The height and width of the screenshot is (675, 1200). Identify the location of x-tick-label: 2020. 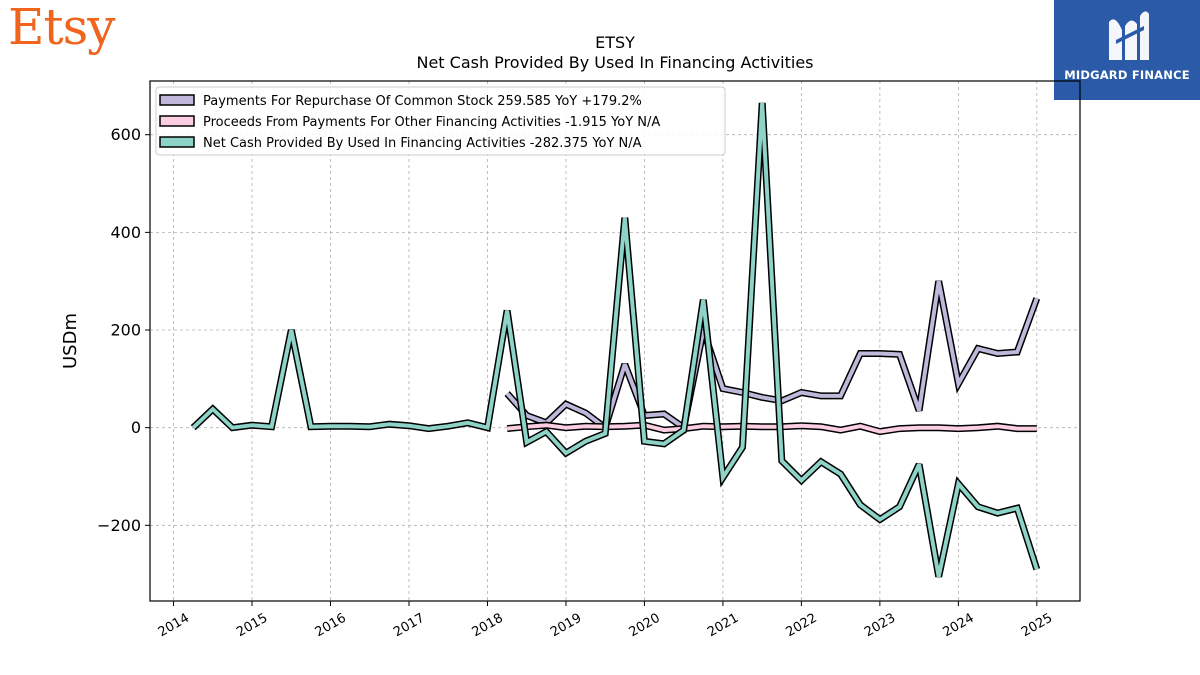
(645, 626).